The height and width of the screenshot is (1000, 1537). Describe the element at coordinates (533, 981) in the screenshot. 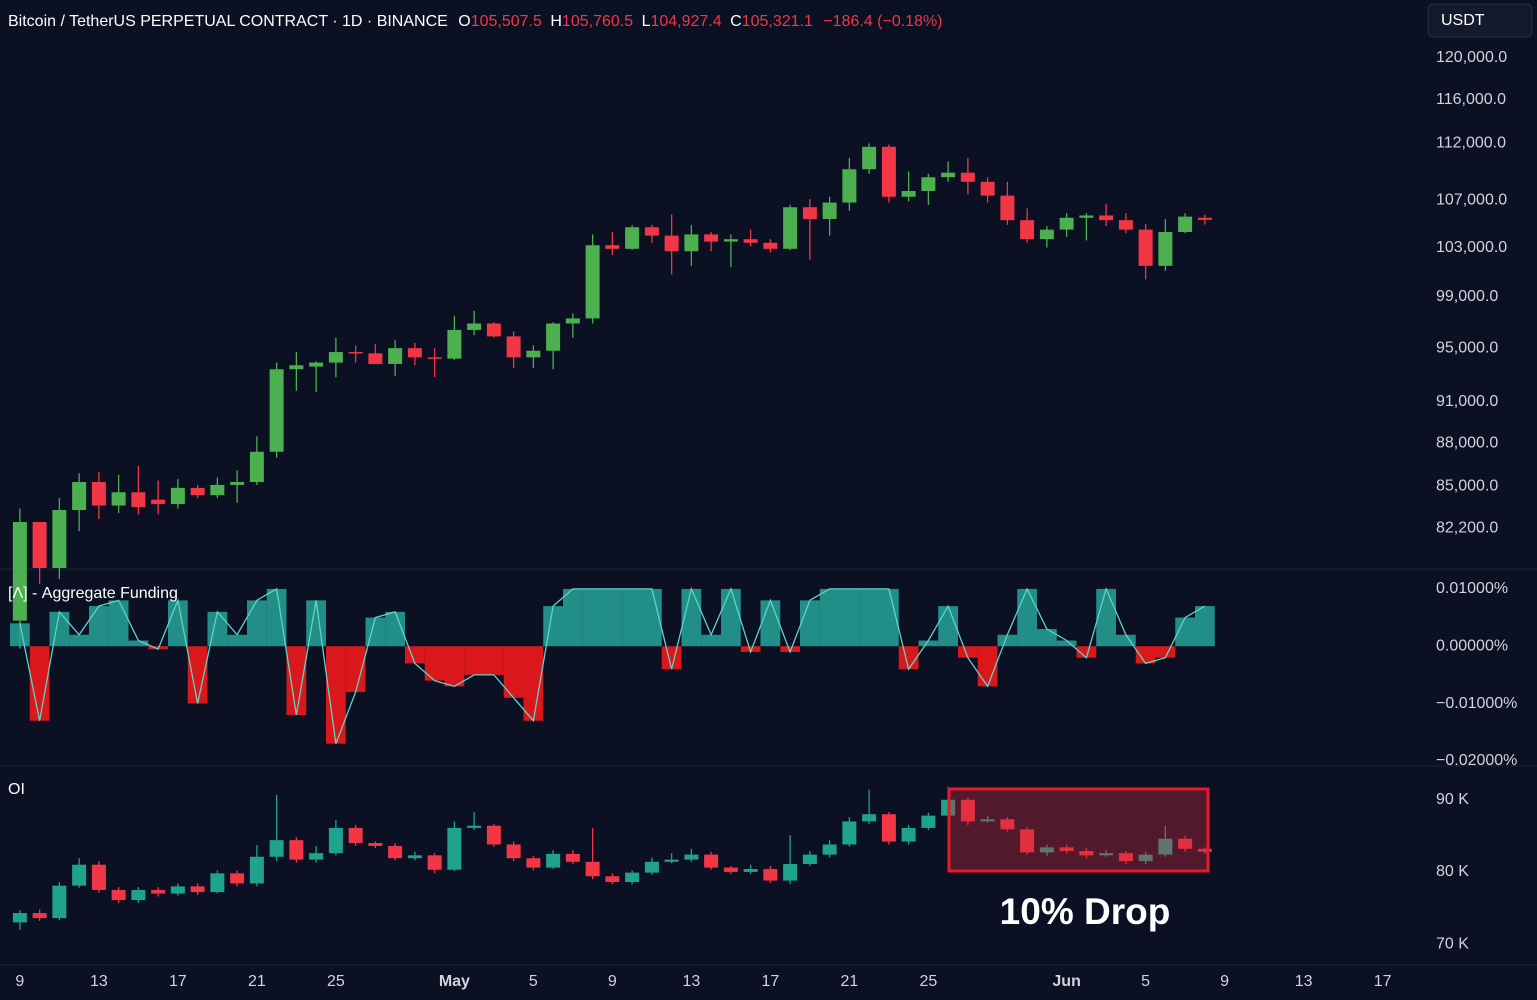

I see `x-tick-label: 5` at that location.